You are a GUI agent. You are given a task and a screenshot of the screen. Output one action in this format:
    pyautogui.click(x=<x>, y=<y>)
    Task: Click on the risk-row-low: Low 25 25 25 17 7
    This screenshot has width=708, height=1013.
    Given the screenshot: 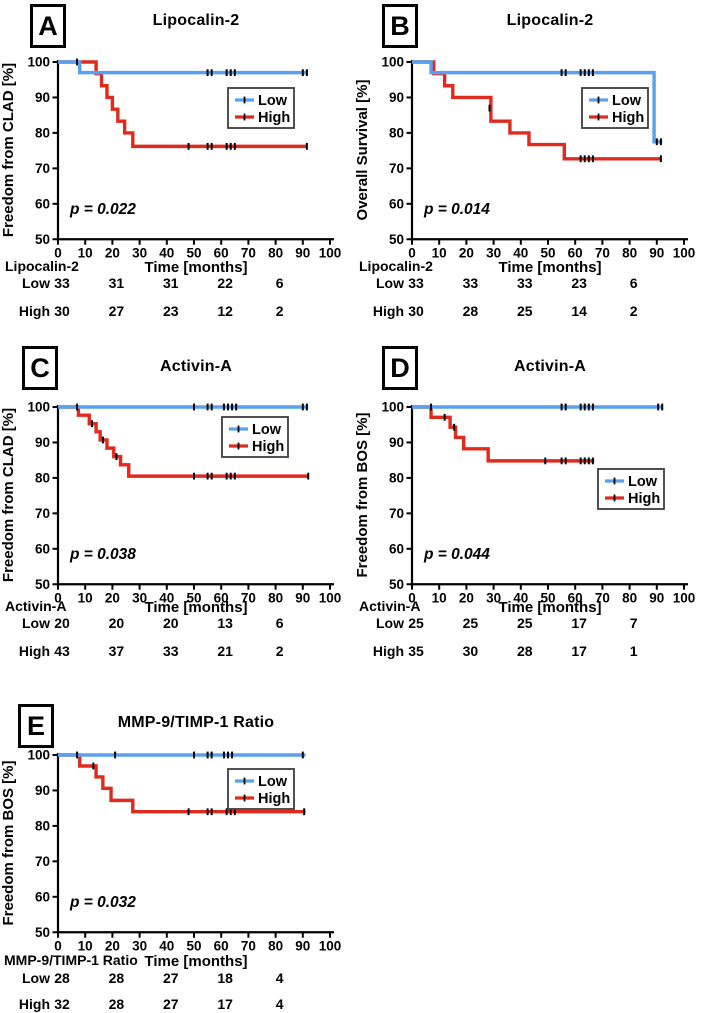 What is the action you would take?
    pyautogui.click(x=531, y=623)
    